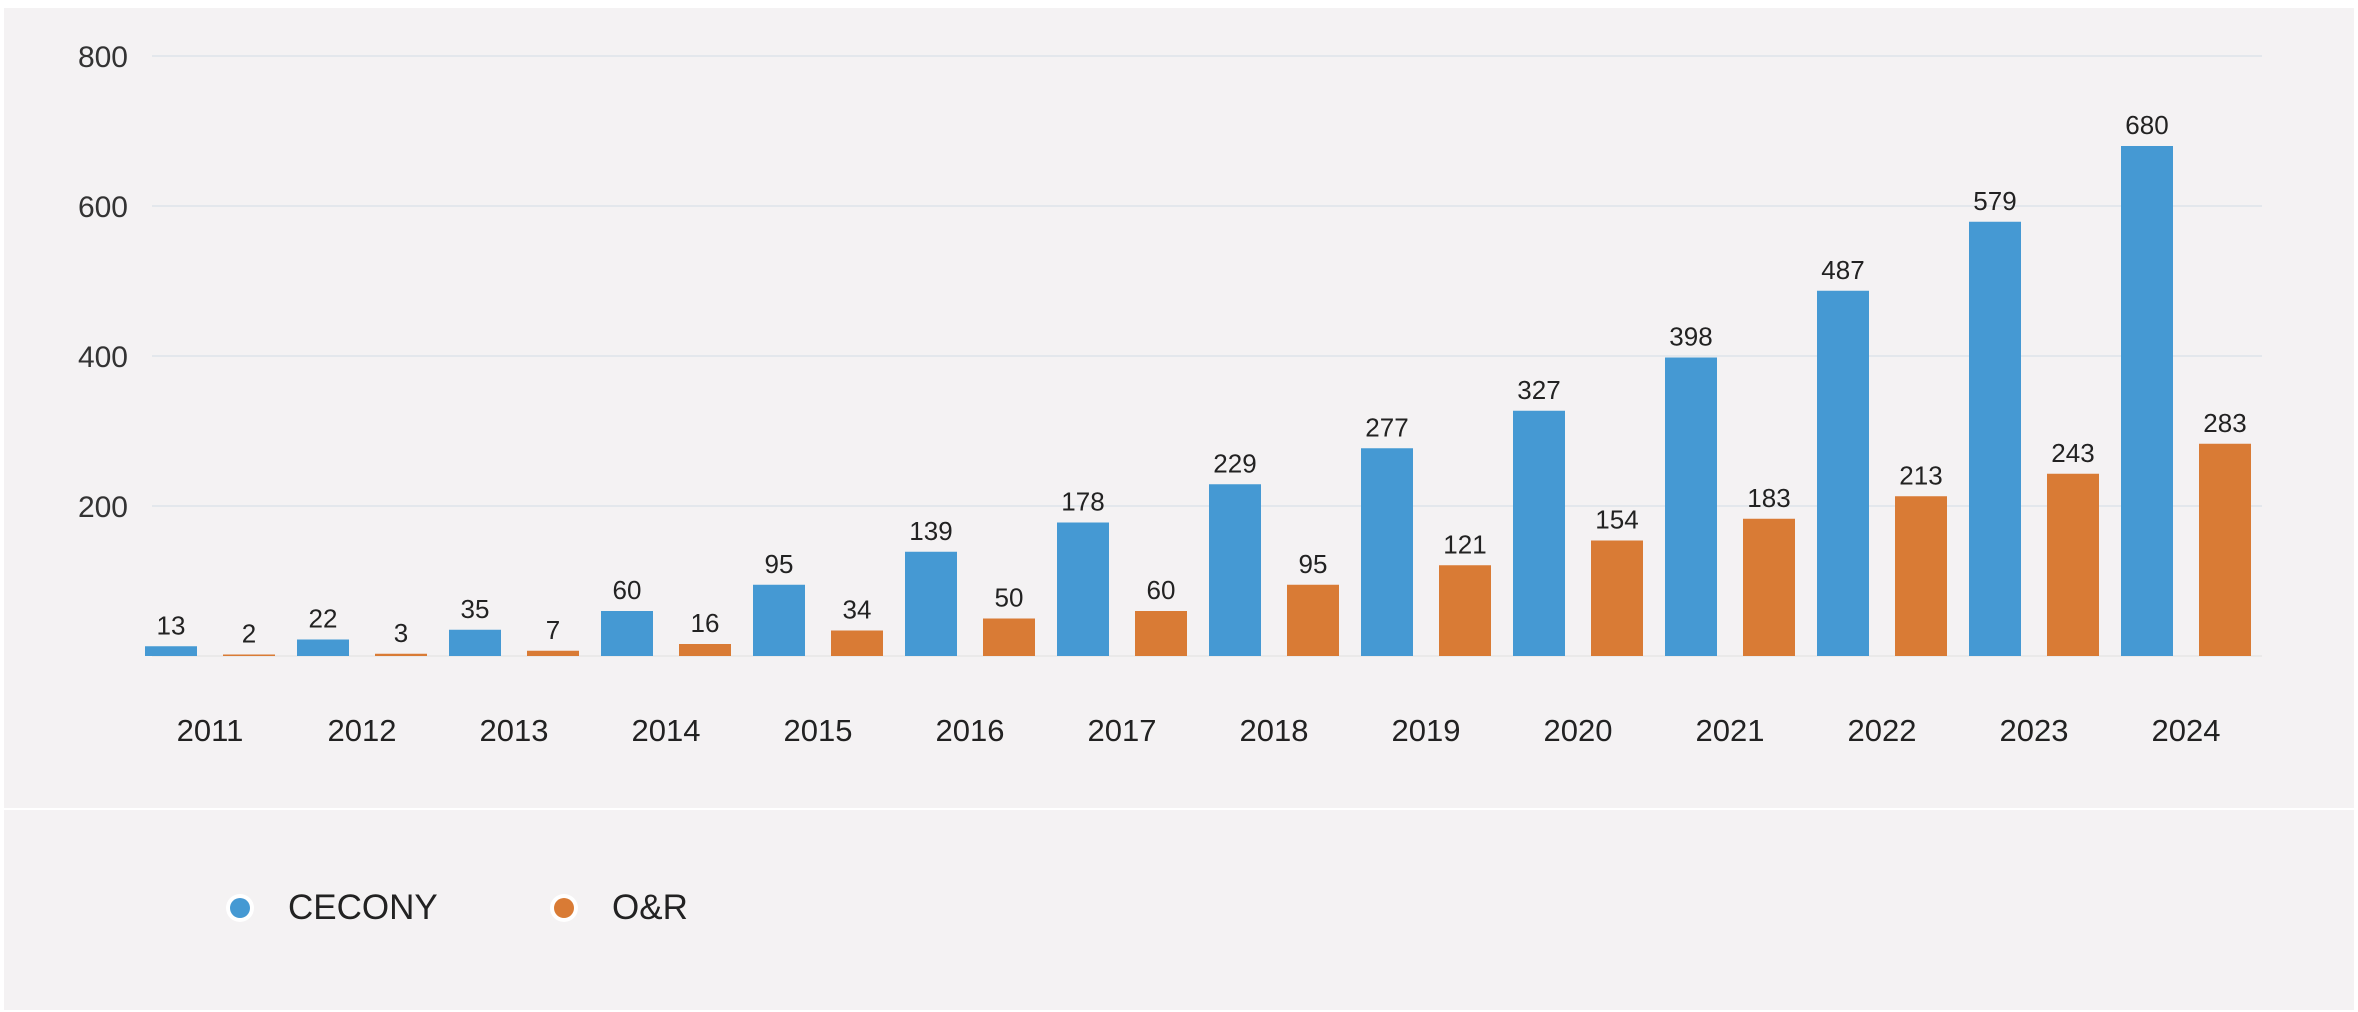 This screenshot has height=1012, width=2358. Describe the element at coordinates (1313, 620) in the screenshot. I see `bar-series-2-2018` at that location.